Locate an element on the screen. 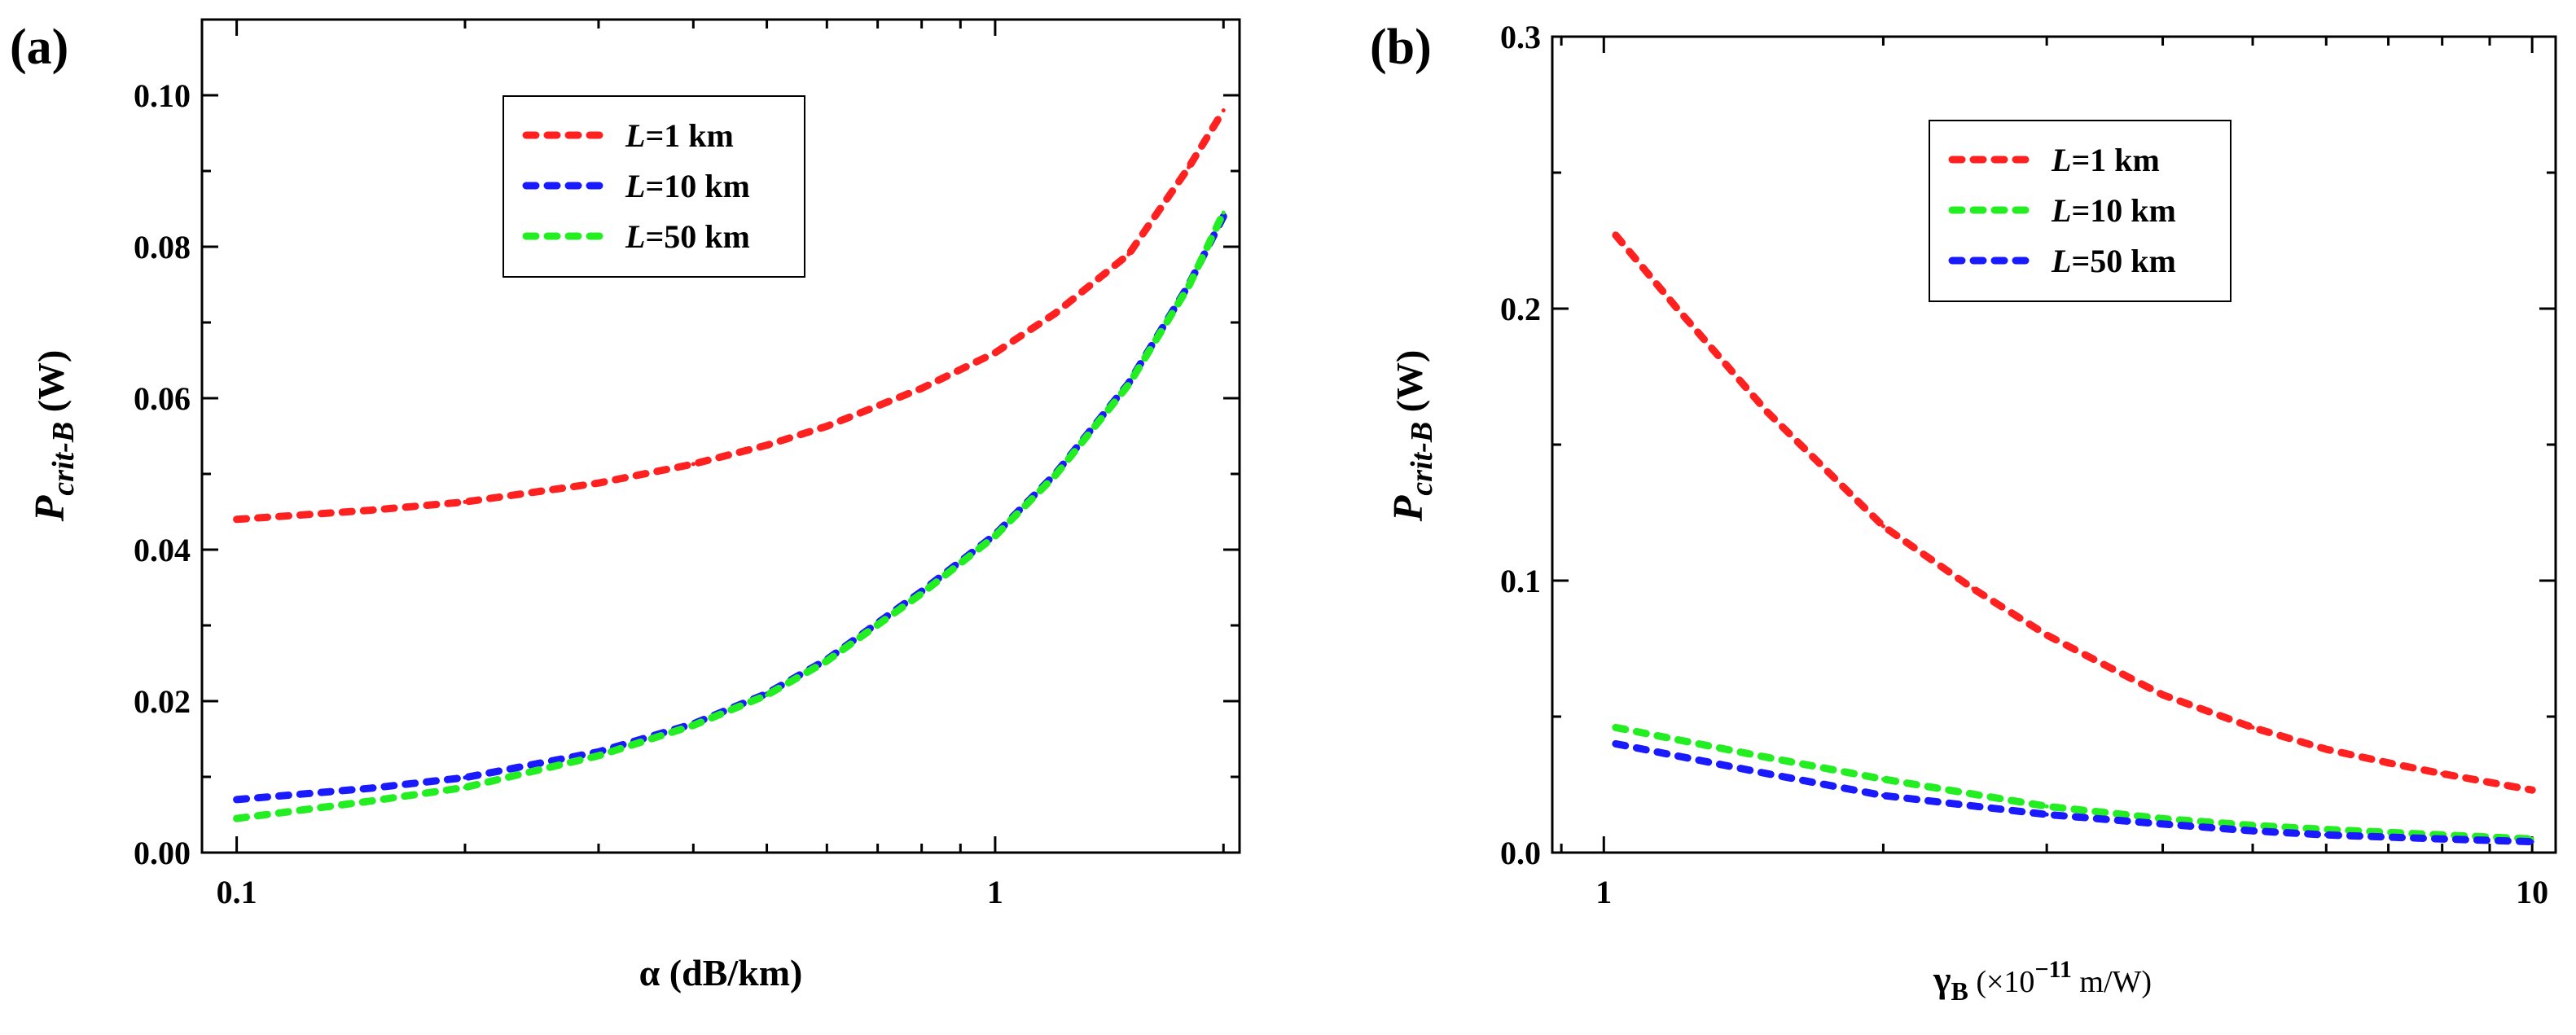 This screenshot has height=1035, width=2576. y-tick-label: 0.1 is located at coordinates (1520, 581).